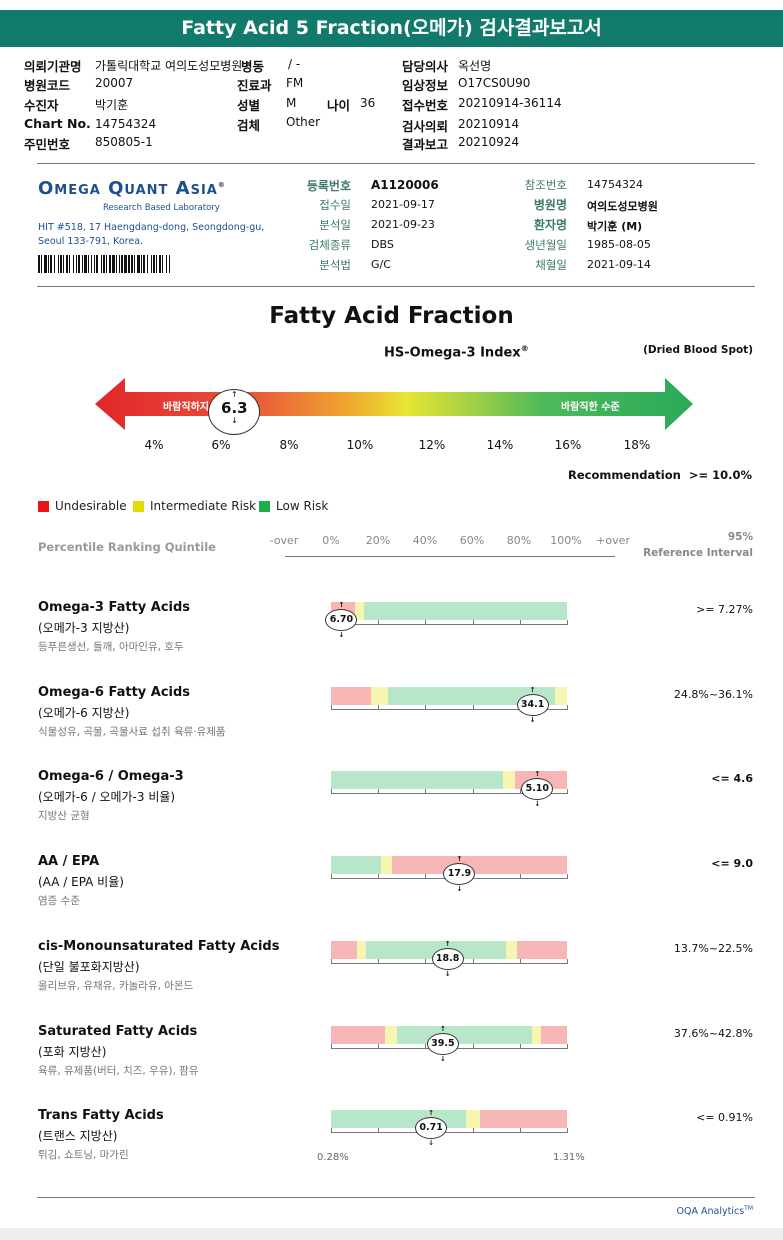  I want to click on reference-interval: >= 7.27%, so click(724, 609).